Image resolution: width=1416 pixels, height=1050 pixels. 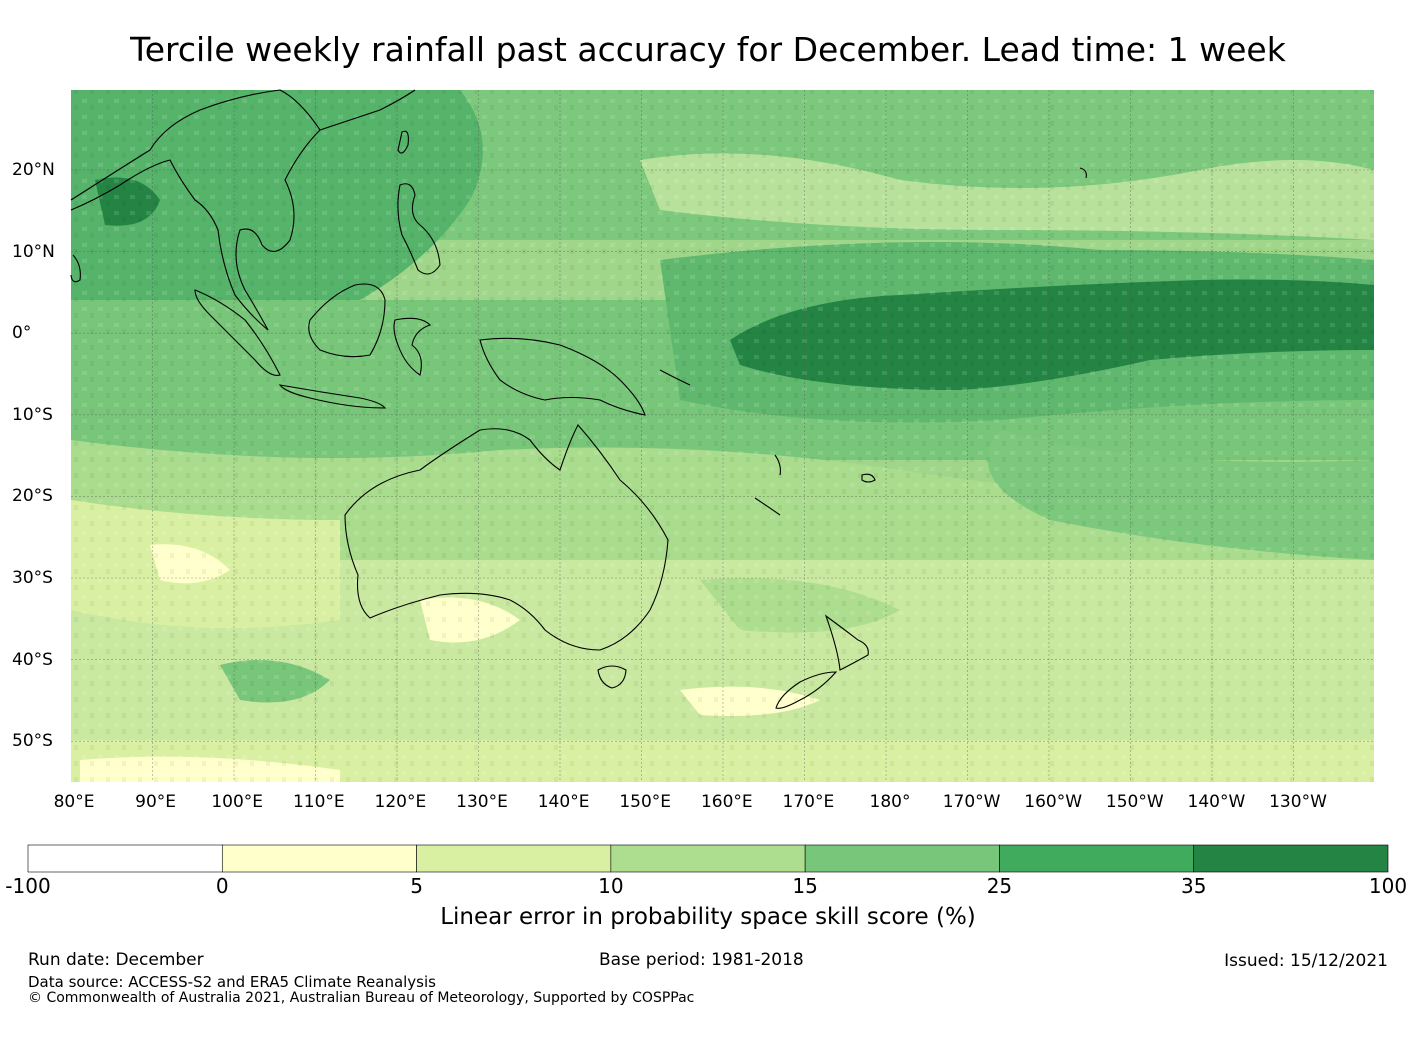 I want to click on coast-new-caledonia, so click(x=767, y=506).